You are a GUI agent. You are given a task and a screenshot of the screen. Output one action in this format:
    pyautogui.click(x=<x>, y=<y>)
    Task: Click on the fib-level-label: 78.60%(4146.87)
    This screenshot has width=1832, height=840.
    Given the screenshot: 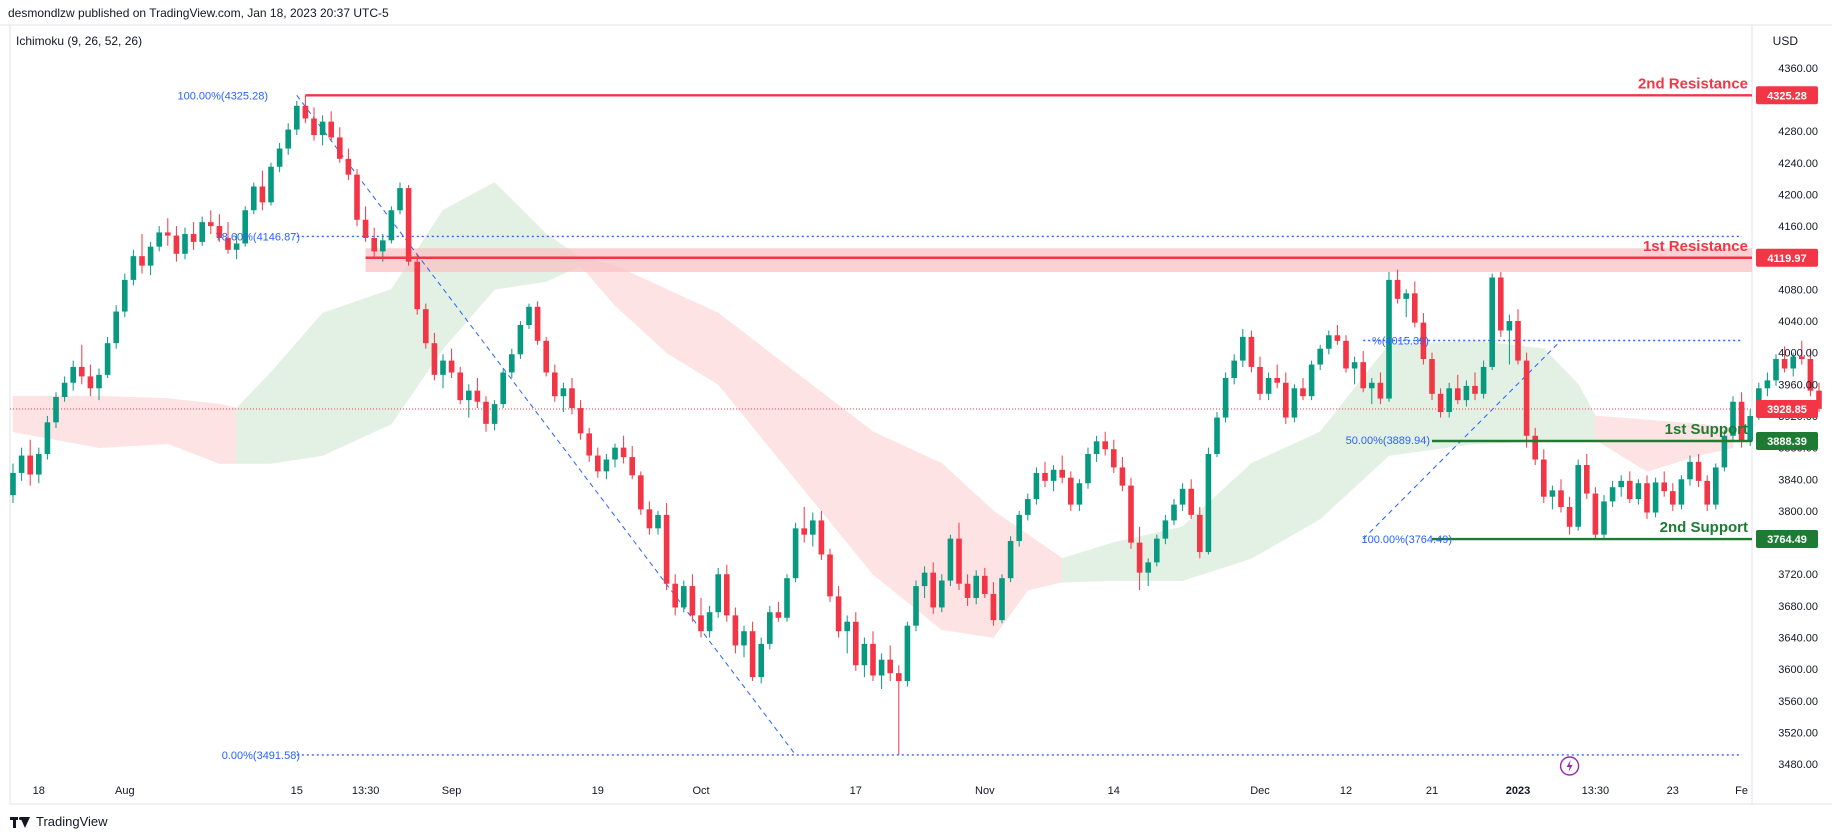 What is the action you would take?
    pyautogui.click(x=258, y=237)
    